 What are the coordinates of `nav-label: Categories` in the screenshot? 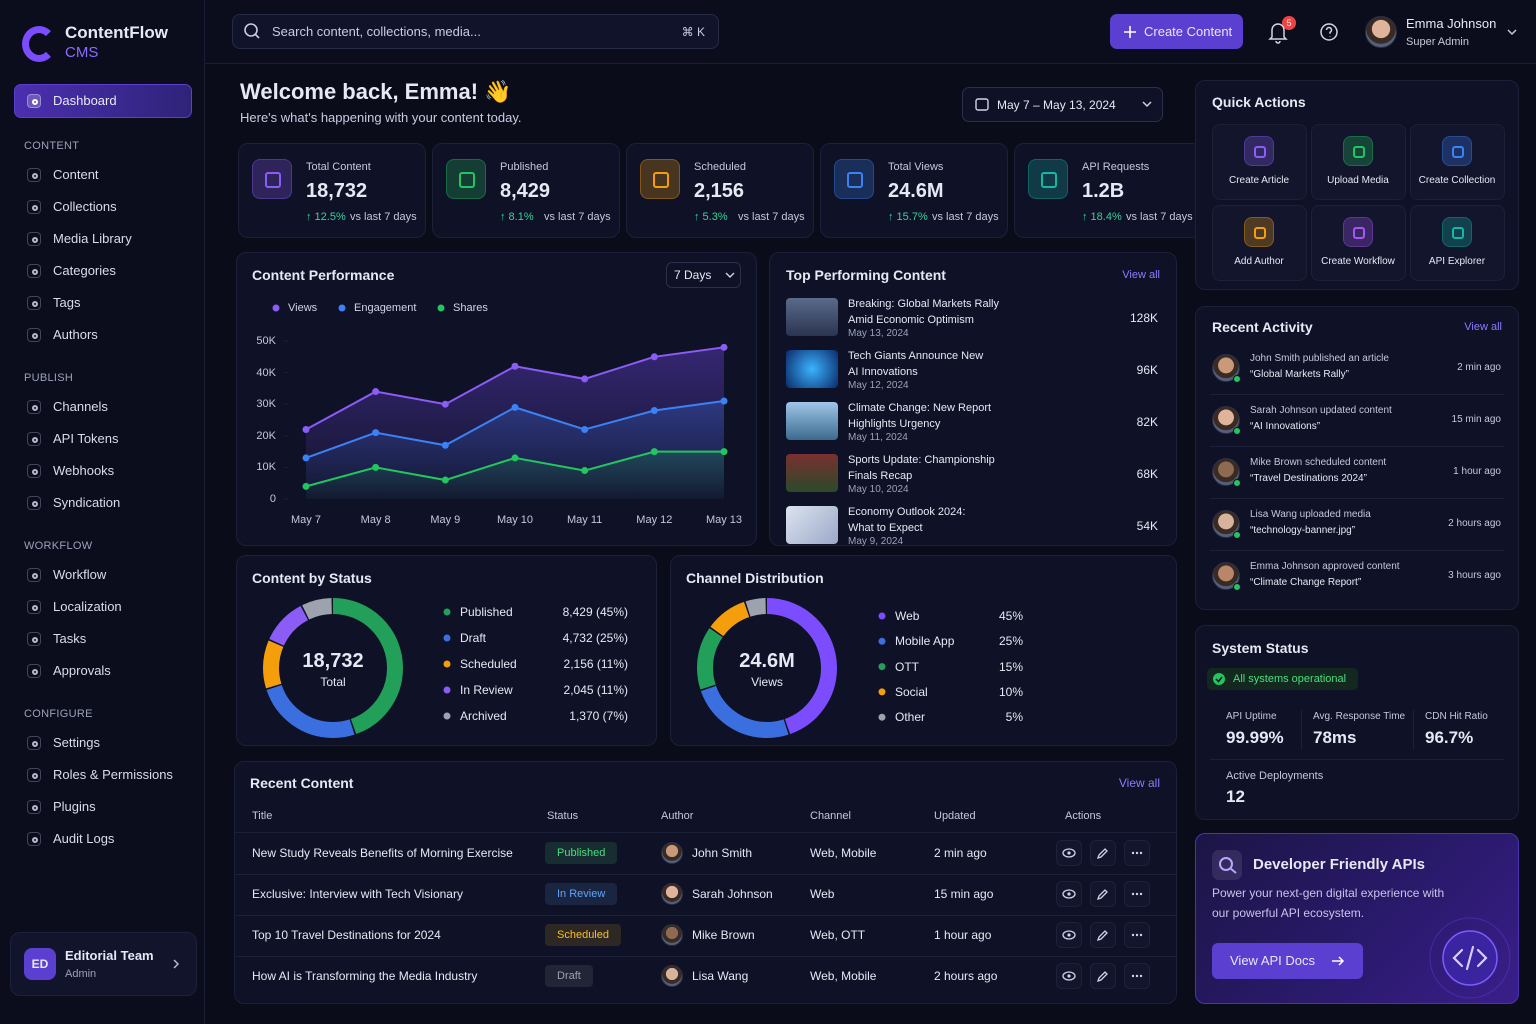 It's located at (84, 270).